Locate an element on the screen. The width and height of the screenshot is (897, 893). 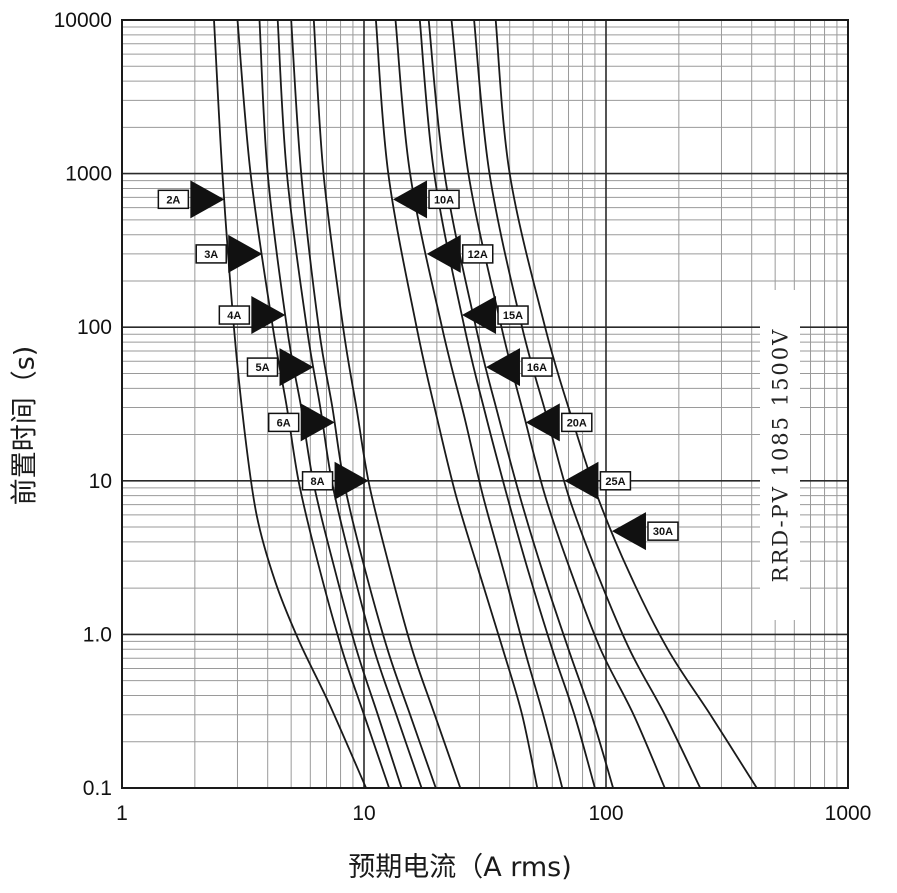
tag-label: 6A is located at coordinates (284, 423).